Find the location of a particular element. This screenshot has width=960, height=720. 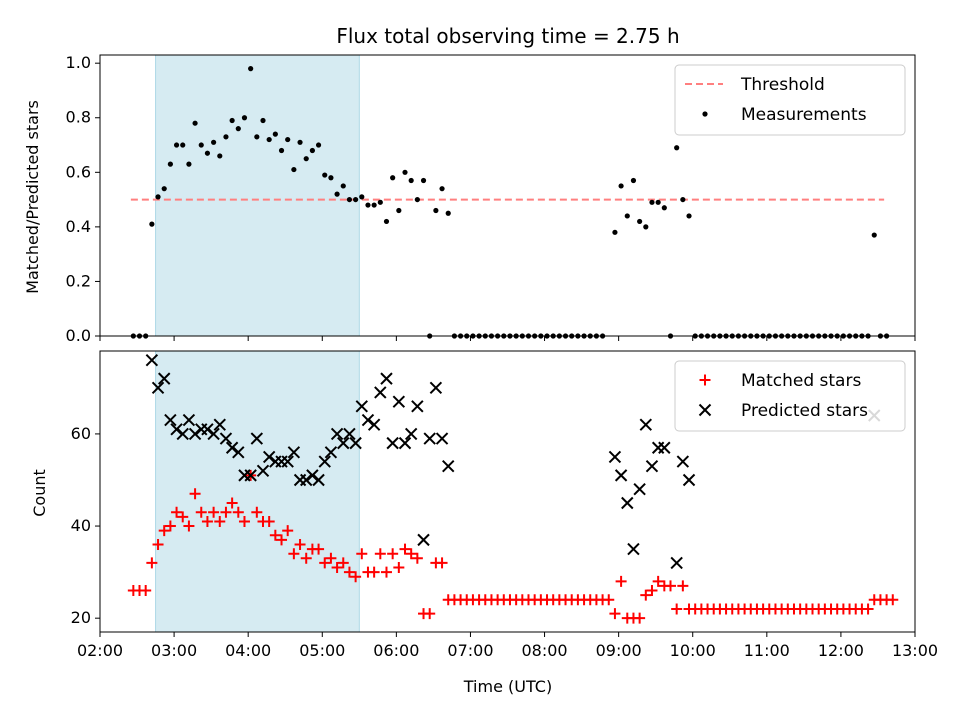

x-tick-label: 05:00 is located at coordinates (322, 650).